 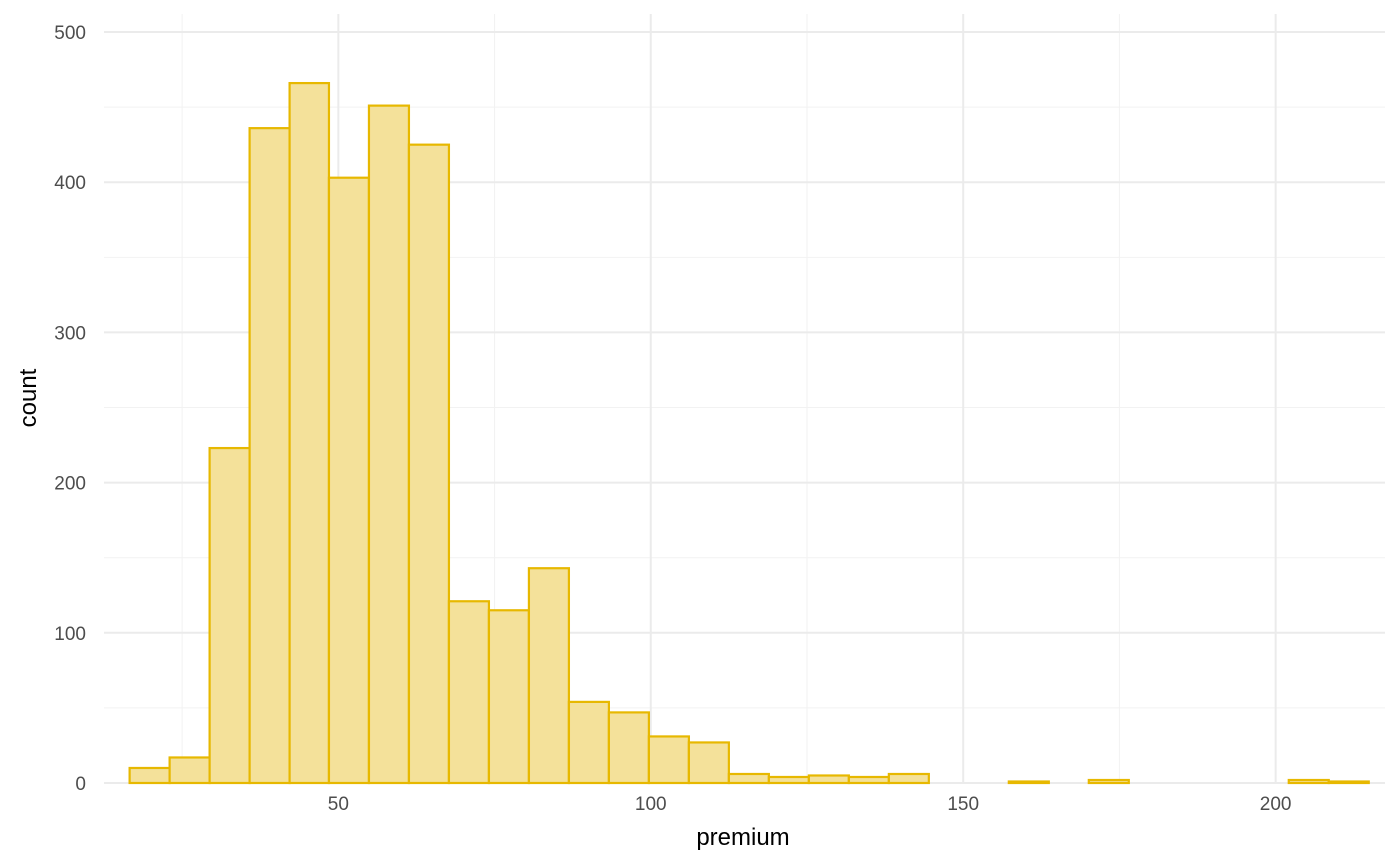 I want to click on y-tick-label: 400, so click(x=70, y=183).